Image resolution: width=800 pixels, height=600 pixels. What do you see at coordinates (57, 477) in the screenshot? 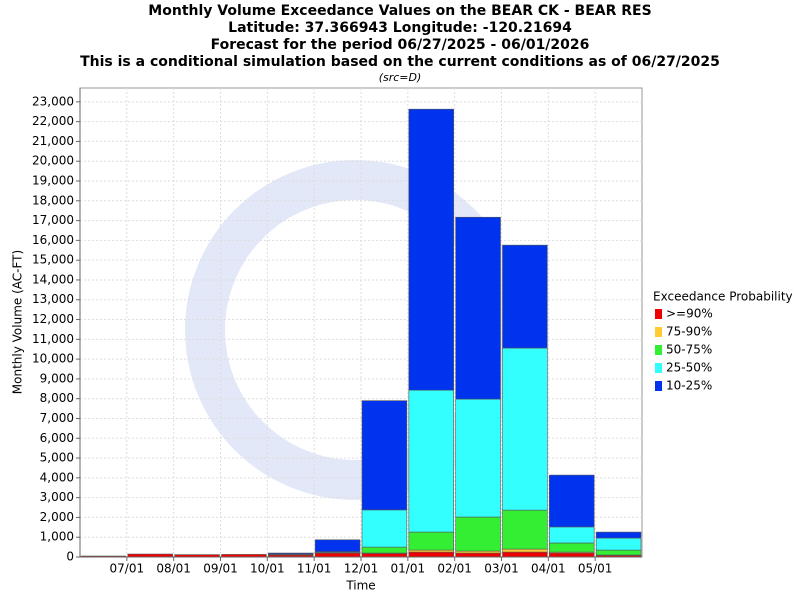
I see `y-tick-label: 4,000` at bounding box center [57, 477].